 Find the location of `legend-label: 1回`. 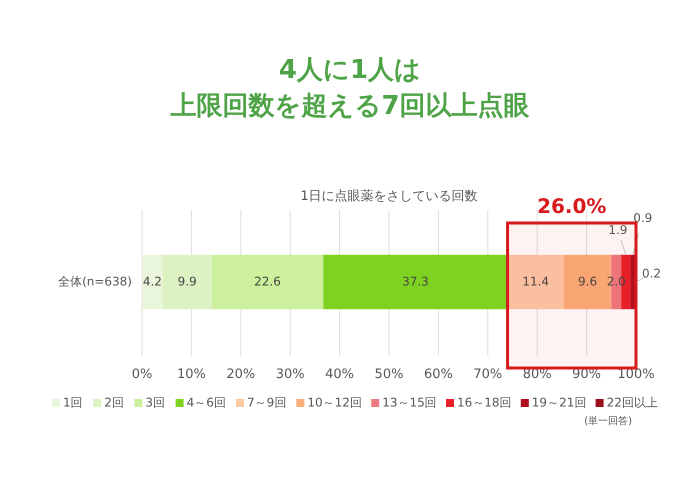

legend-label: 1回 is located at coordinates (73, 402).